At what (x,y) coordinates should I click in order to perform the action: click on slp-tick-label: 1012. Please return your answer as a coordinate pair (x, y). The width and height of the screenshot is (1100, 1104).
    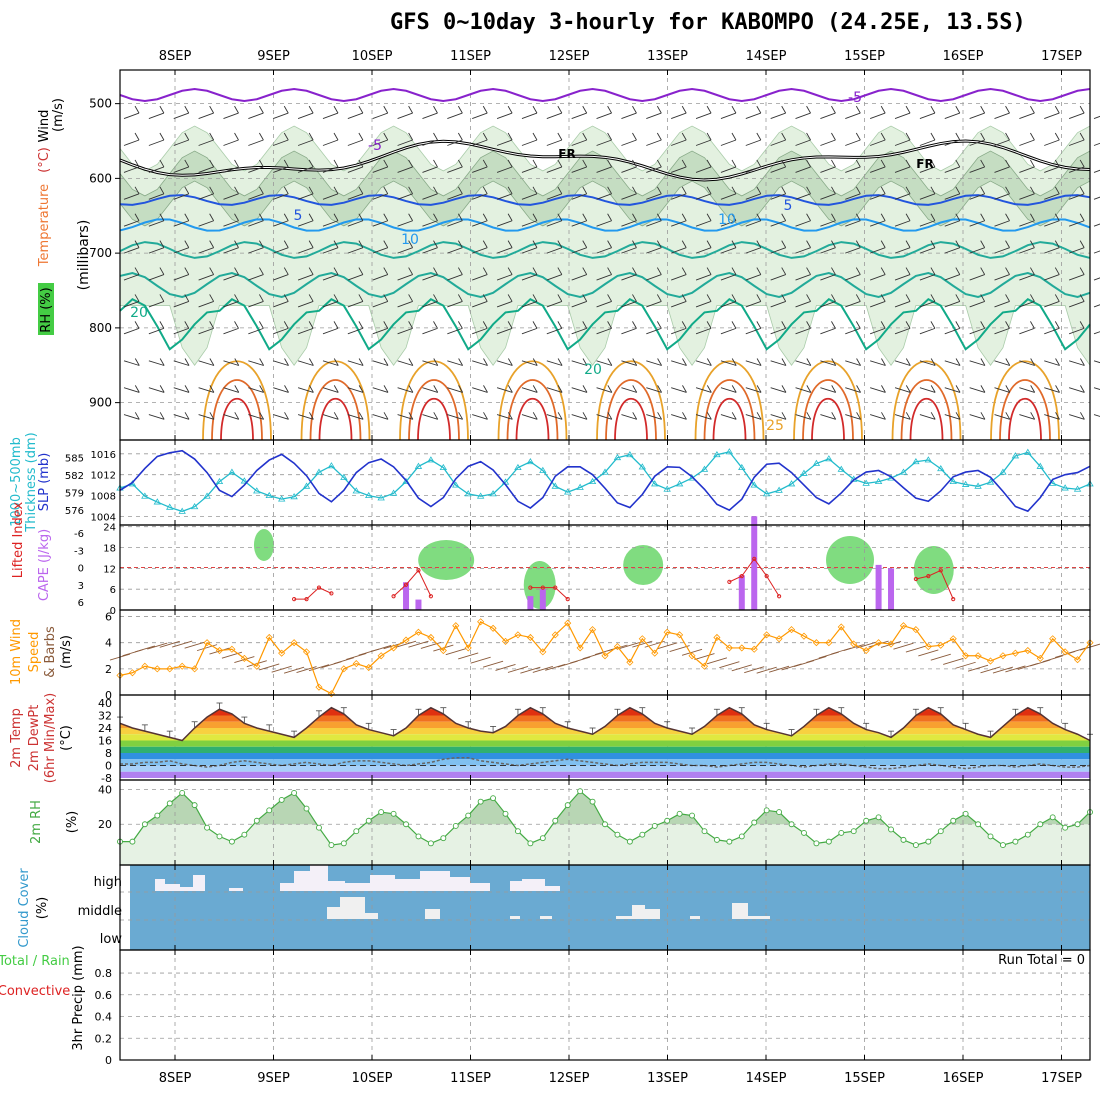
    Looking at the image, I should click on (103, 476).